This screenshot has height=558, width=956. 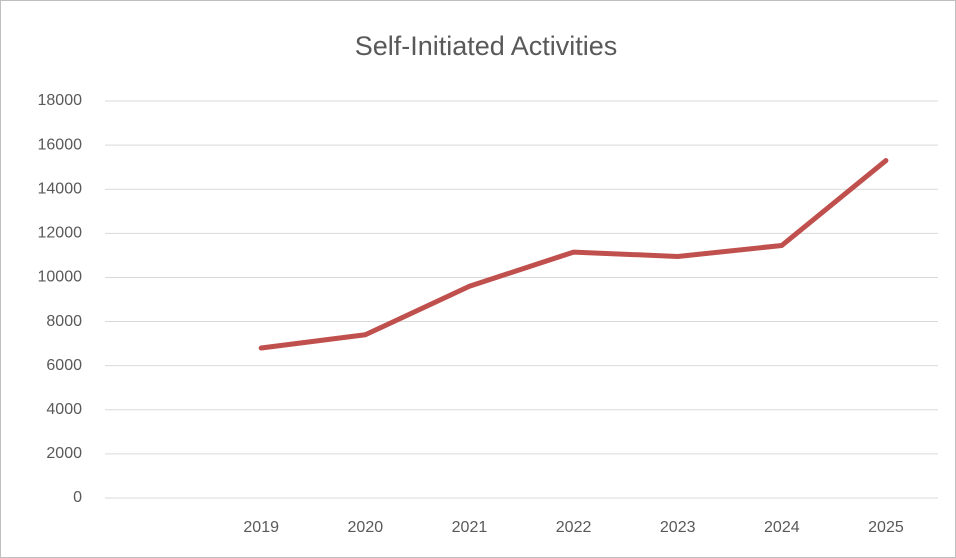 What do you see at coordinates (678, 527) in the screenshot?
I see `x-tick-label: 2023` at bounding box center [678, 527].